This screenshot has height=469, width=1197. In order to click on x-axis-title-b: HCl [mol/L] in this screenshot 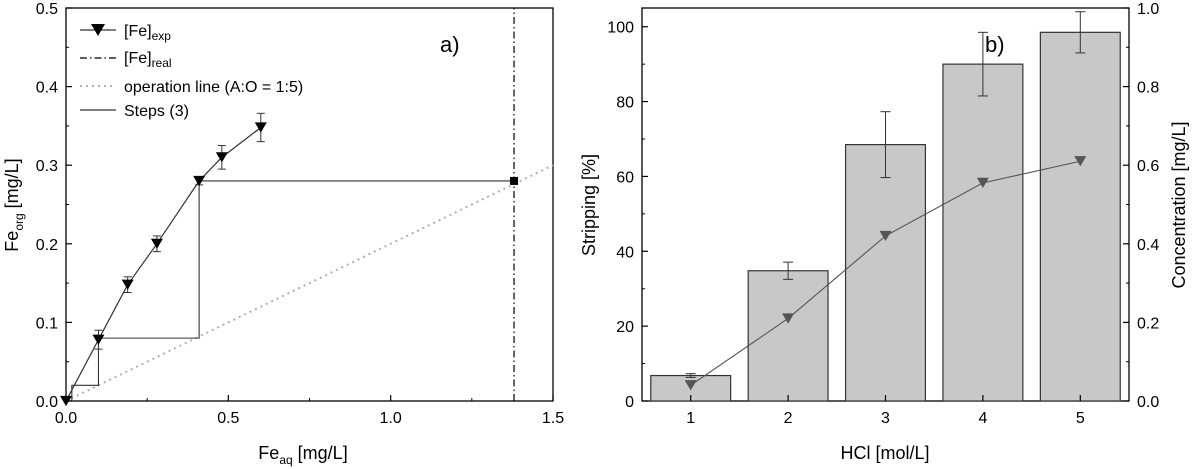, I will do `click(884, 453)`.